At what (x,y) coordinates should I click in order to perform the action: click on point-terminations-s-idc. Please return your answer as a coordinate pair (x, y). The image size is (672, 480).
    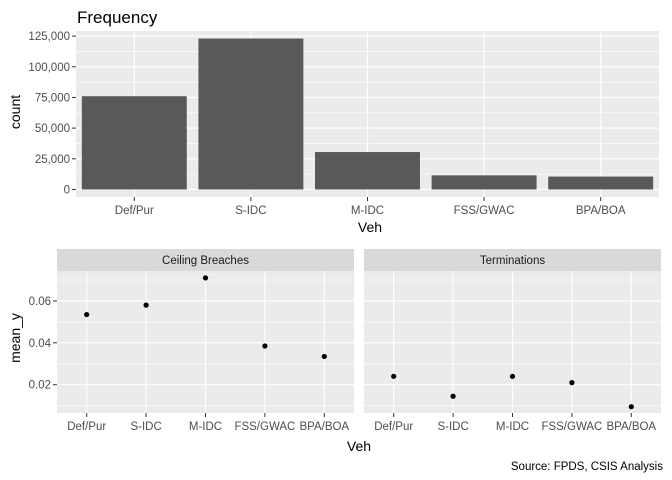
    Looking at the image, I should click on (453, 396).